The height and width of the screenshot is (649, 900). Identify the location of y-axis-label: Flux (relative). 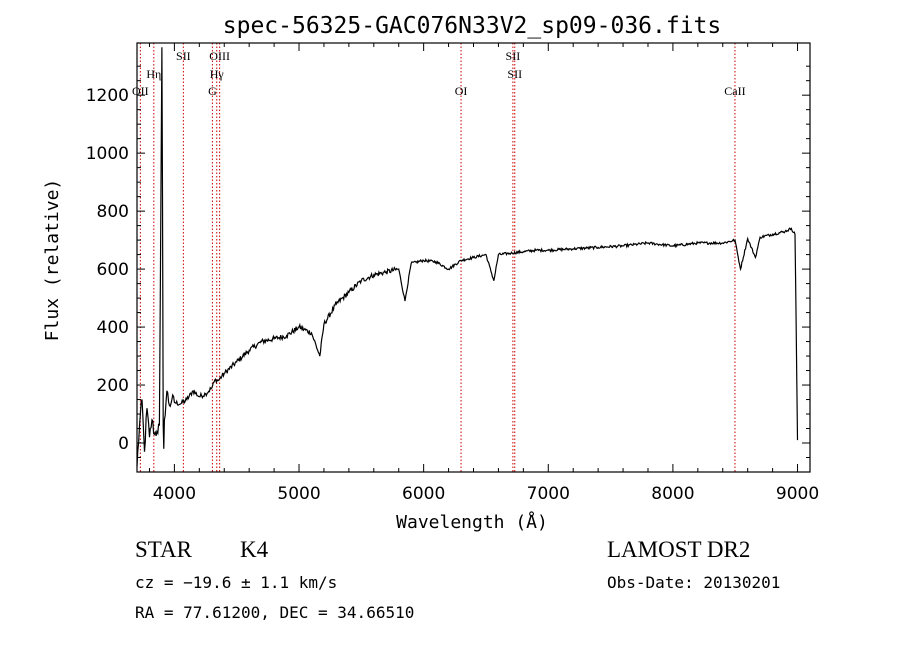
(52, 260).